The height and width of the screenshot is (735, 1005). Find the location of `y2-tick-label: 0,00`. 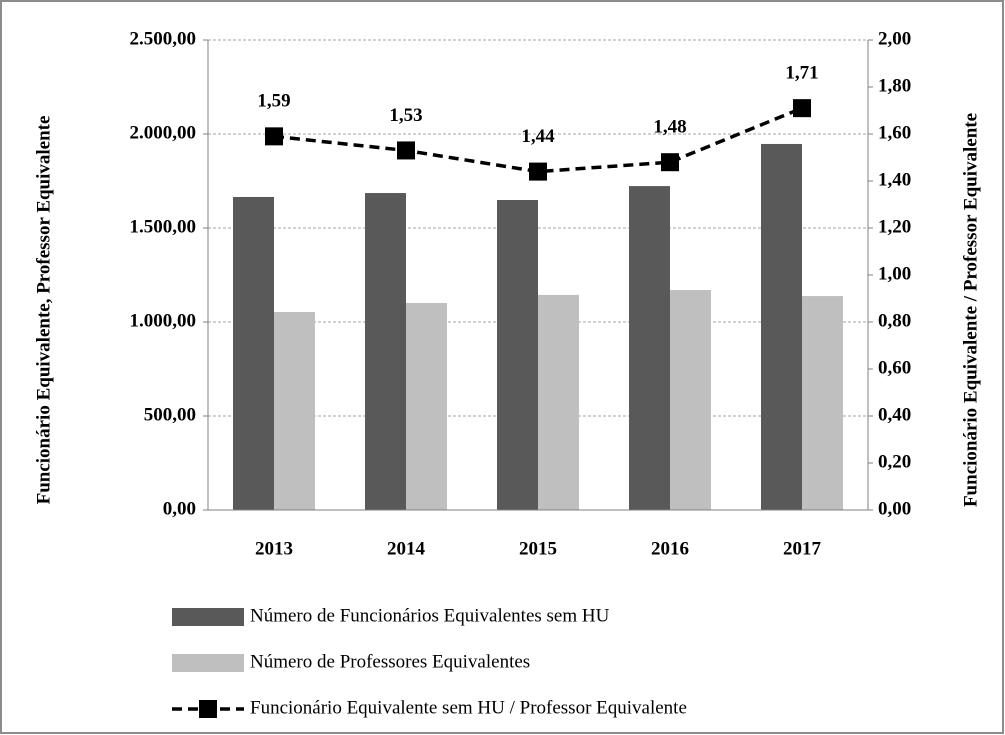

y2-tick-label: 0,00 is located at coordinates (894, 508).